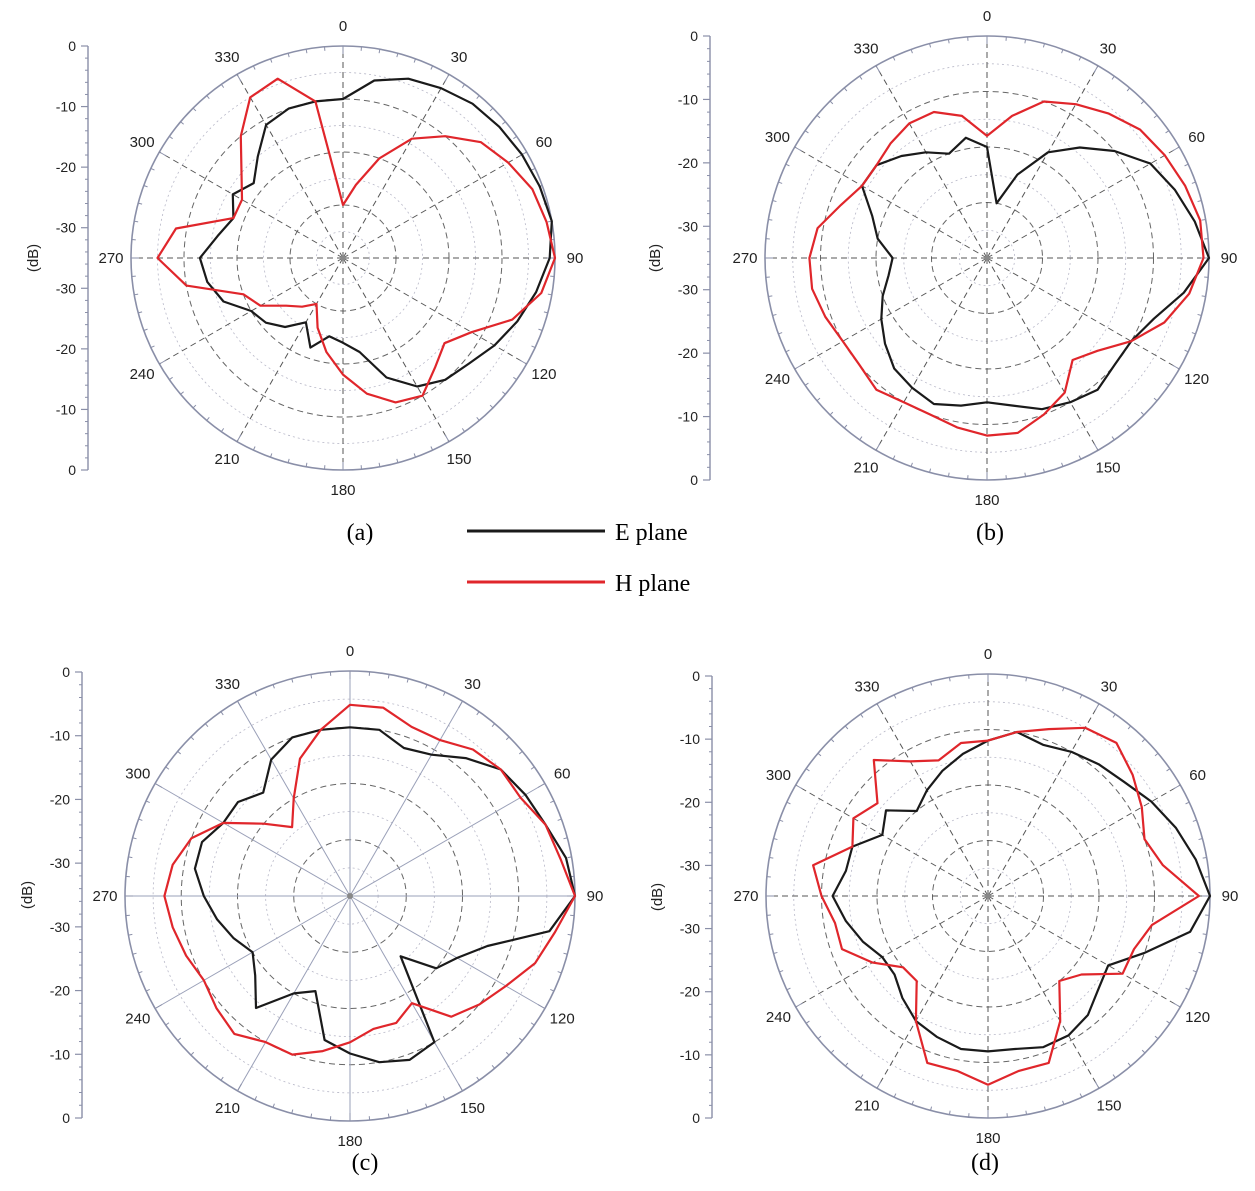  What do you see at coordinates (990, 533) in the screenshot?
I see `panel-label: (b)` at bounding box center [990, 533].